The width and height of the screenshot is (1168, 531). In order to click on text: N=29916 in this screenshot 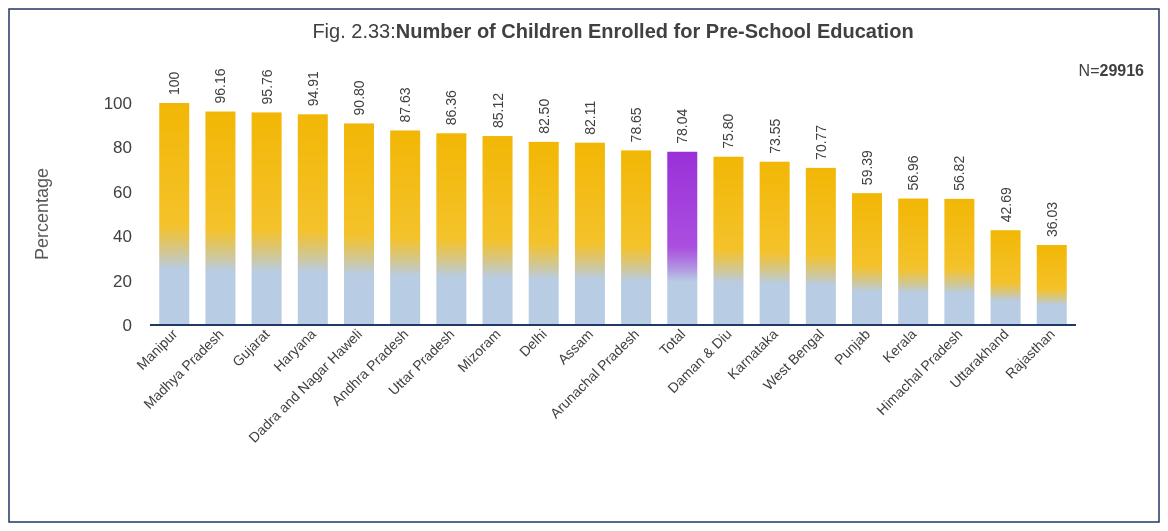, I will do `click(1111, 70)`.